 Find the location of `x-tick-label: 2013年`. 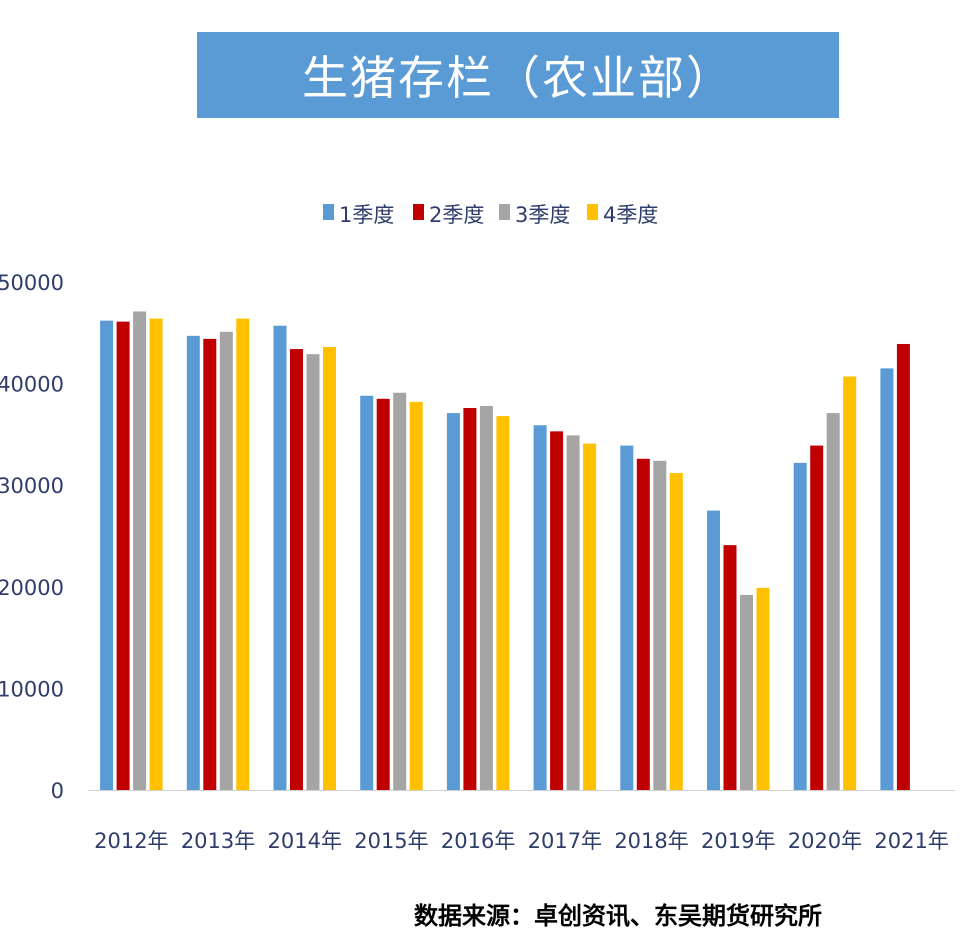

x-tick-label: 2013年 is located at coordinates (218, 841).